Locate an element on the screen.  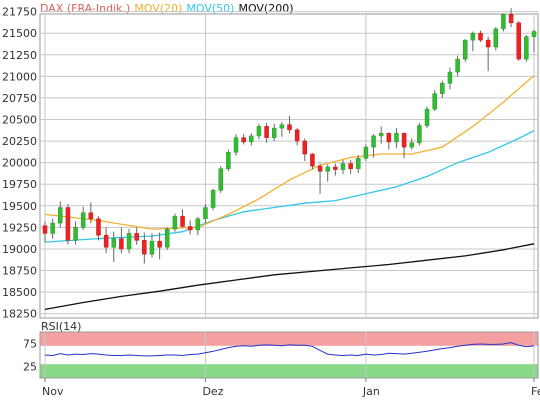
rsi-tick-label: 75 is located at coordinates (30, 344).